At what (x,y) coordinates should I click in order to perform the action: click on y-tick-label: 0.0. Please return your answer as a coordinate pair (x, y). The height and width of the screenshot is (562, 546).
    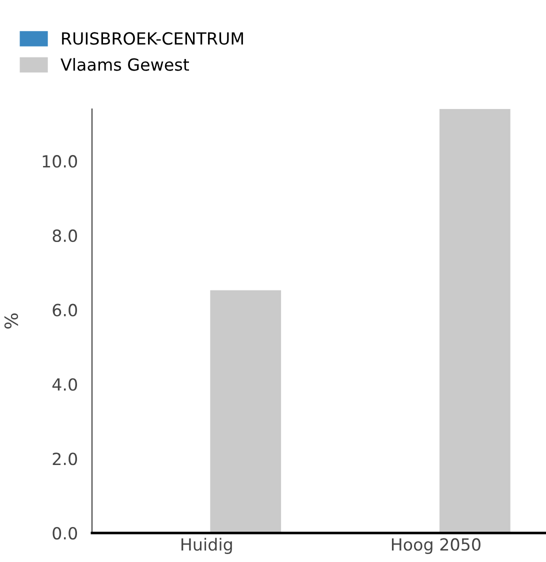
    Looking at the image, I should click on (65, 533).